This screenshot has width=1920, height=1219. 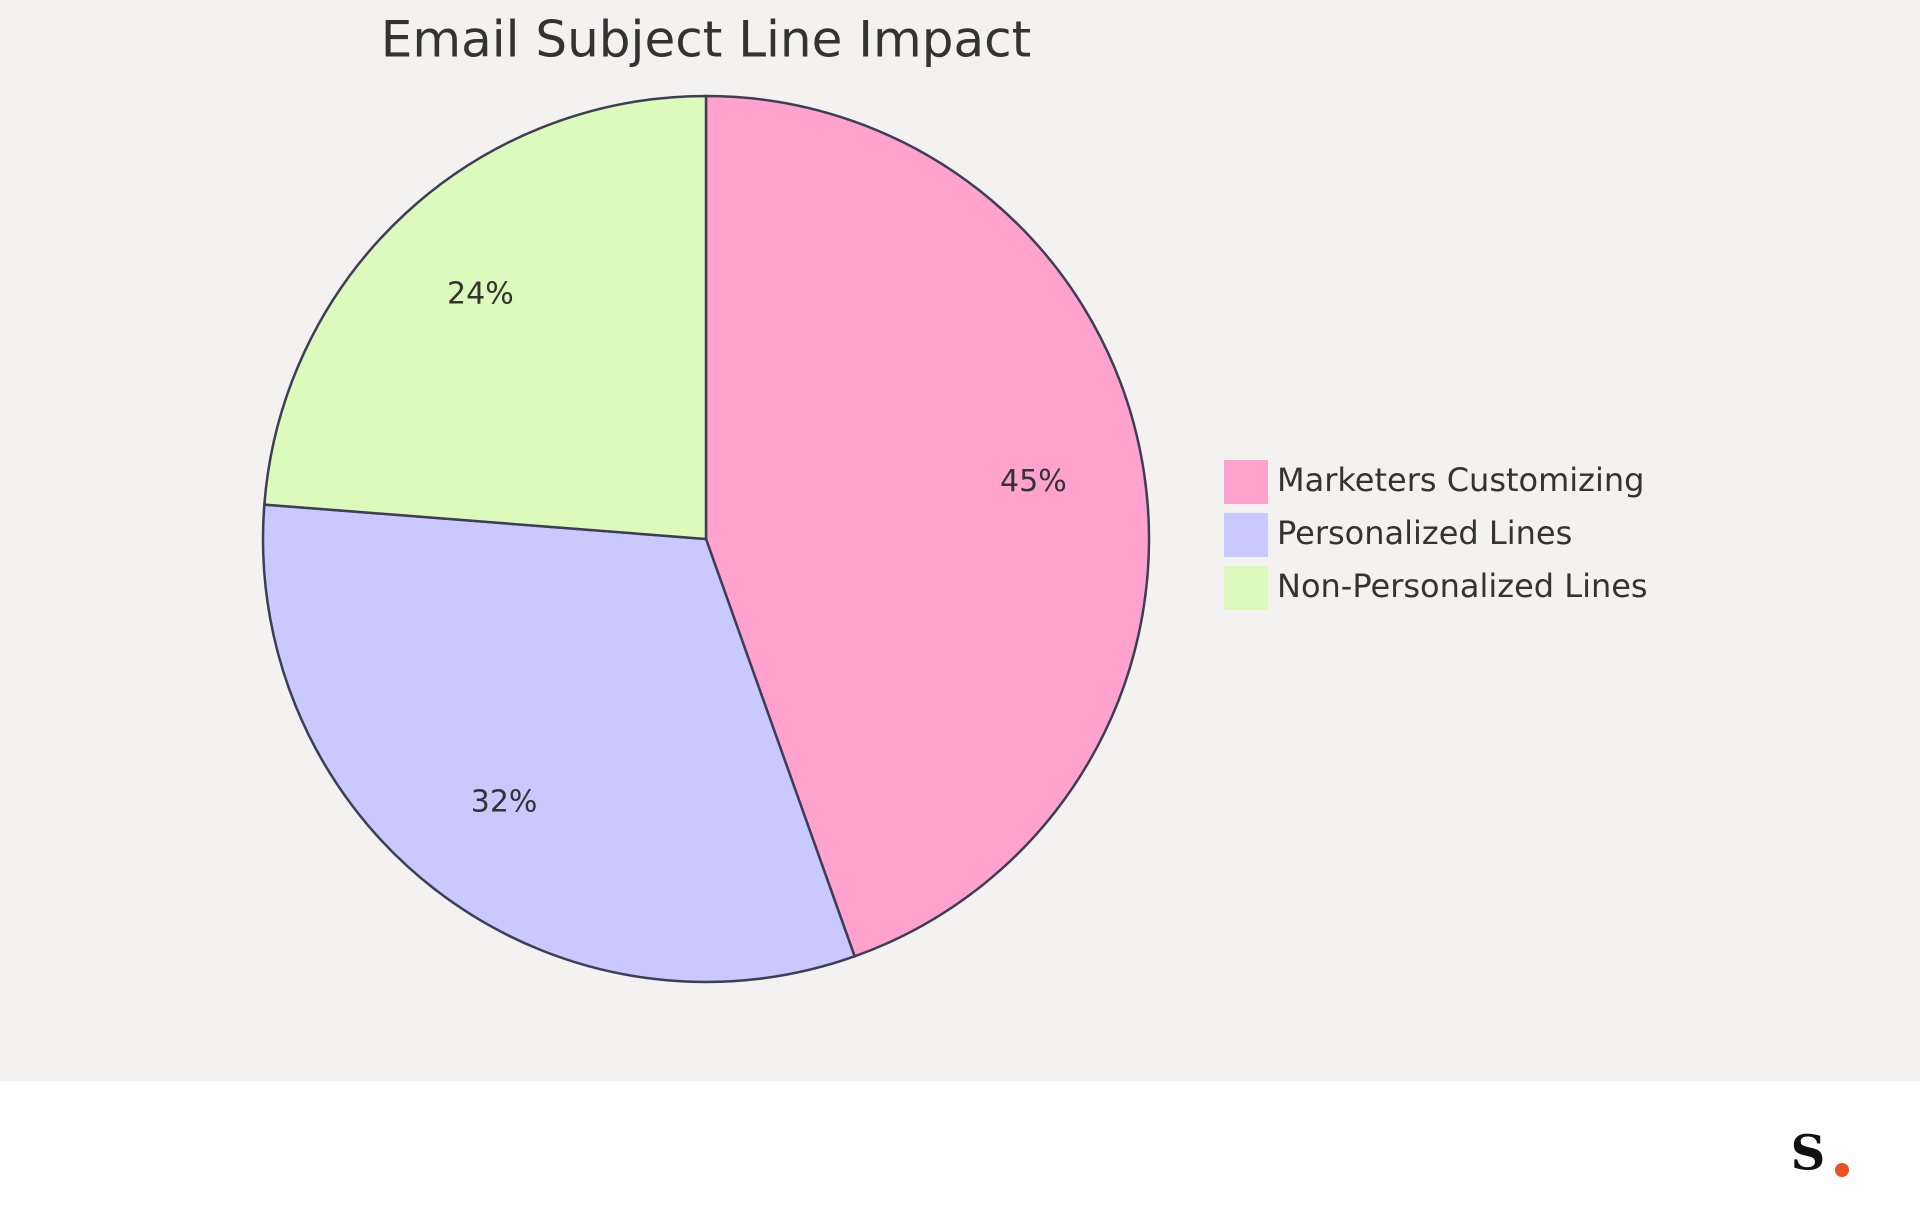 I want to click on logo: S, so click(x=1808, y=1154).